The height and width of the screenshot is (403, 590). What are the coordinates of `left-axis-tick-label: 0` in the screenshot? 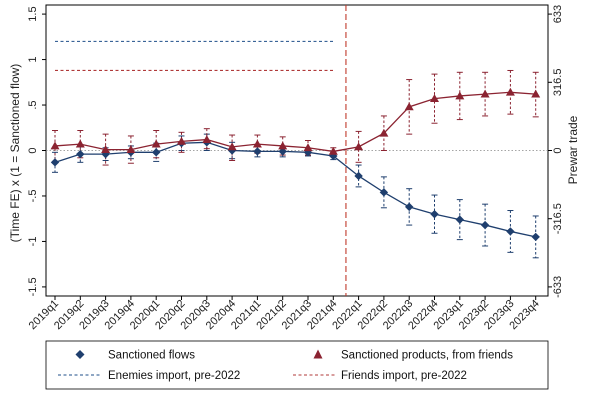 It's located at (33, 150).